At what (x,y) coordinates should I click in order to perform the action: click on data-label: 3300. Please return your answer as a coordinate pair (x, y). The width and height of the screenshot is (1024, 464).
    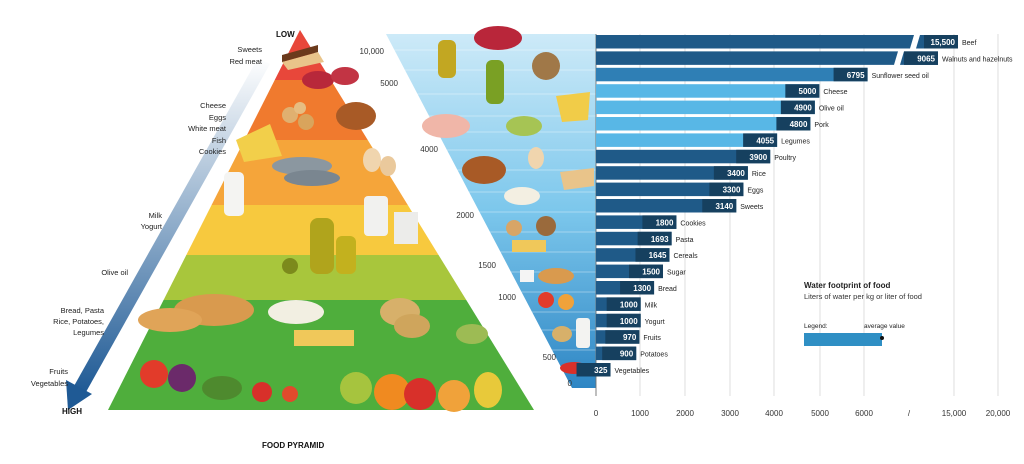
    Looking at the image, I should click on (732, 190).